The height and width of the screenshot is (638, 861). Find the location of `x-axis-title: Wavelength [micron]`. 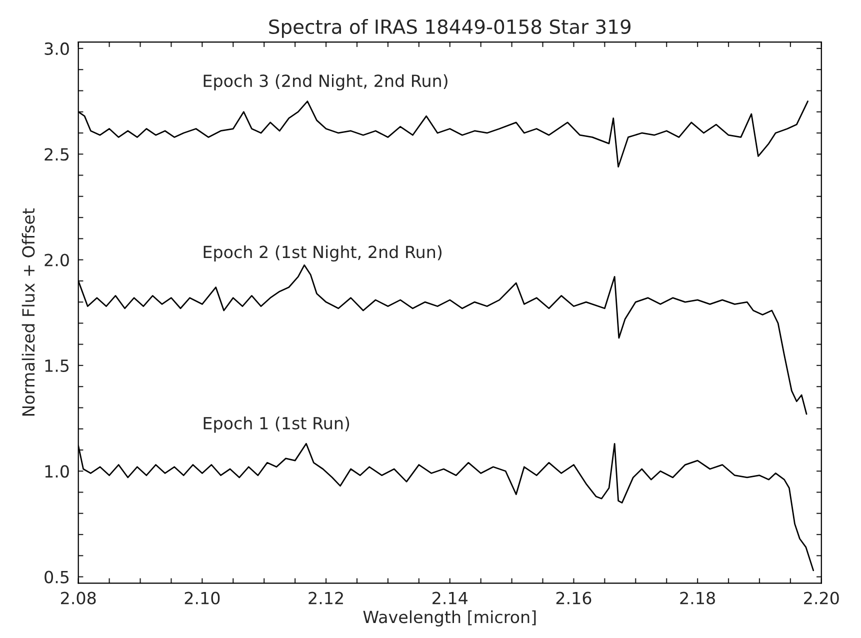

x-axis-title: Wavelength [micron] is located at coordinates (449, 618).